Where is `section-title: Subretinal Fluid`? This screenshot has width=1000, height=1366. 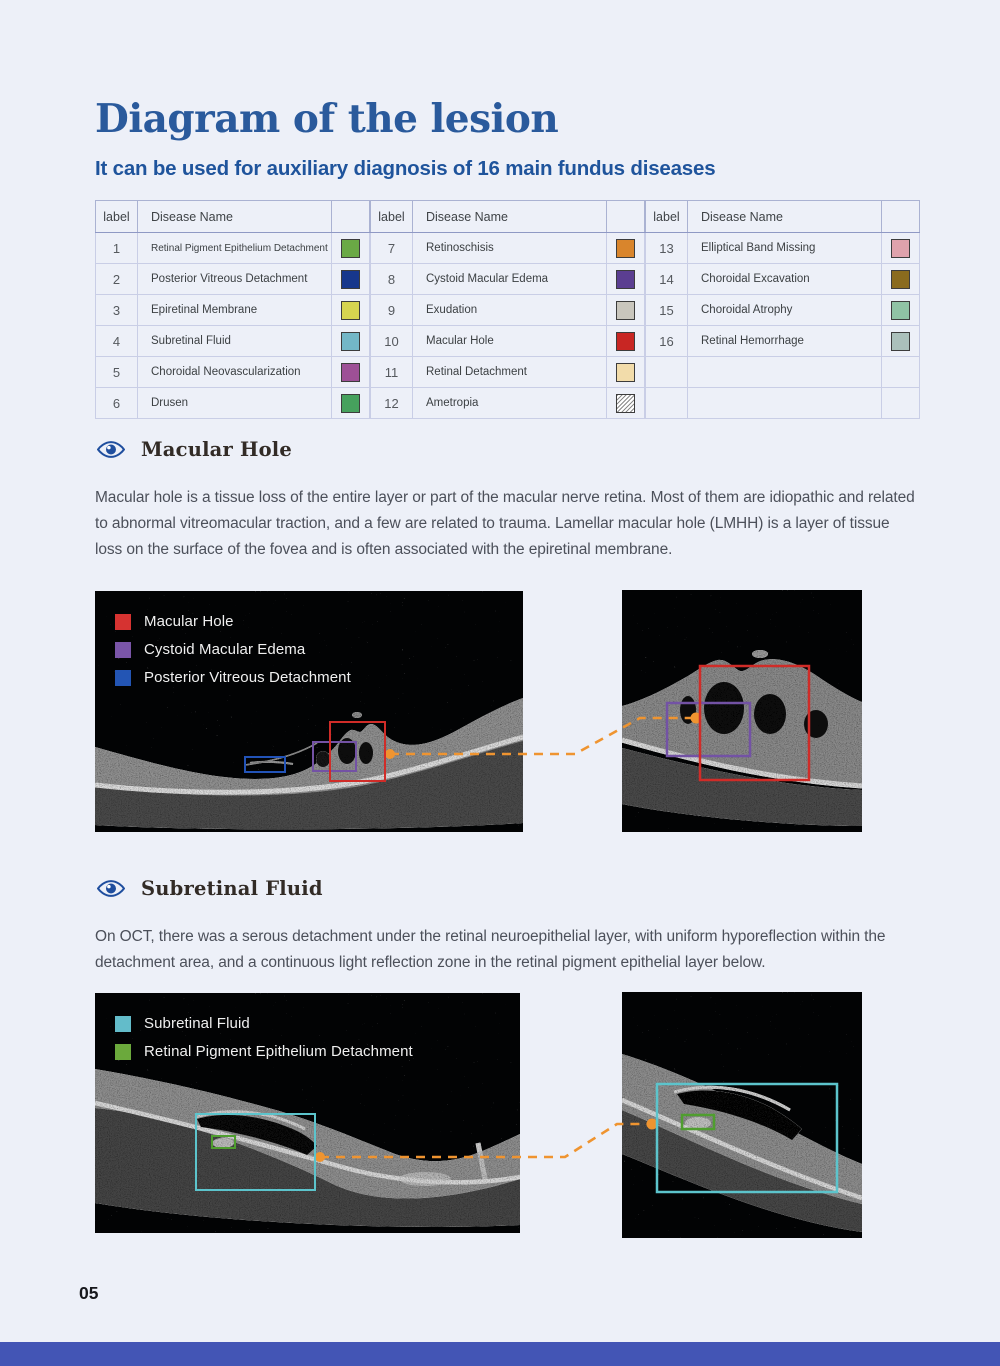
section-title: Subretinal Fluid is located at coordinates (232, 888).